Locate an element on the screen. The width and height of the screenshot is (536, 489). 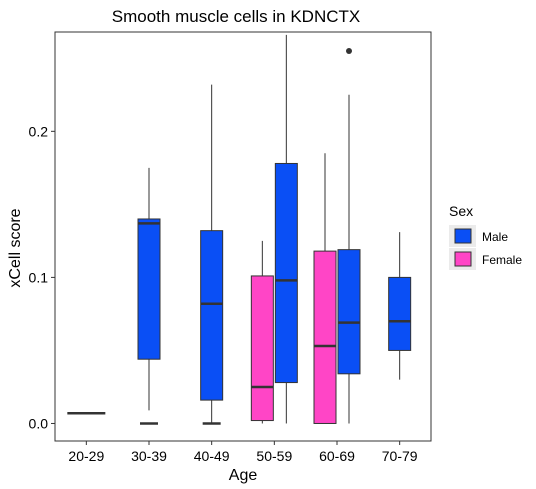
x-tick-label: 70-79 is located at coordinates (400, 456).